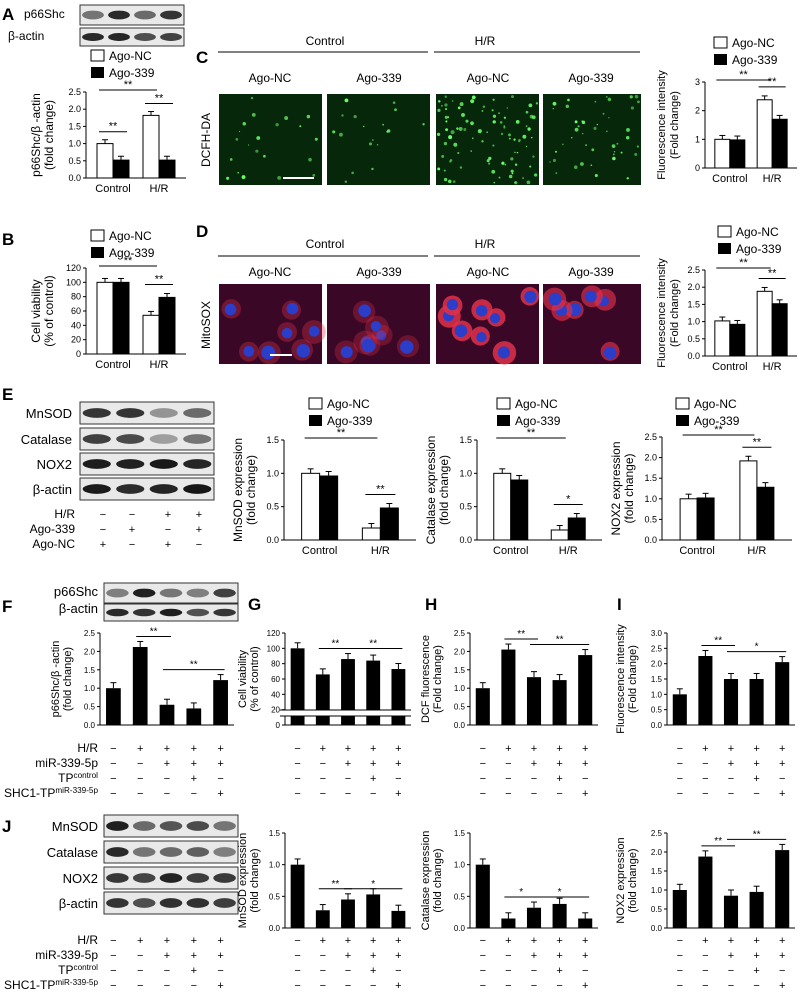 The height and width of the screenshot is (1008, 806). I want to click on panel-d-image-1-nucleus, so click(314, 331).